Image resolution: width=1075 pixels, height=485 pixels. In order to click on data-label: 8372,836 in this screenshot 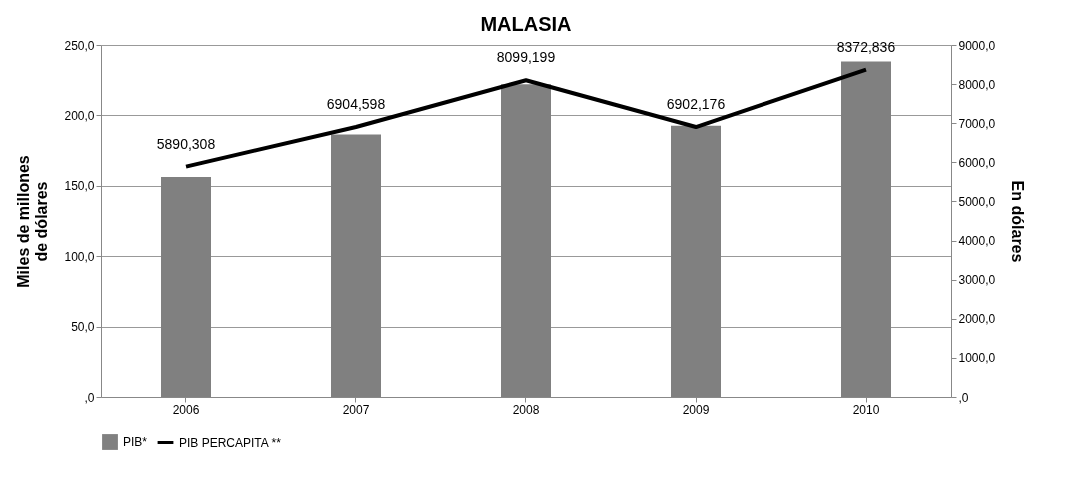, I will do `click(866, 46)`.